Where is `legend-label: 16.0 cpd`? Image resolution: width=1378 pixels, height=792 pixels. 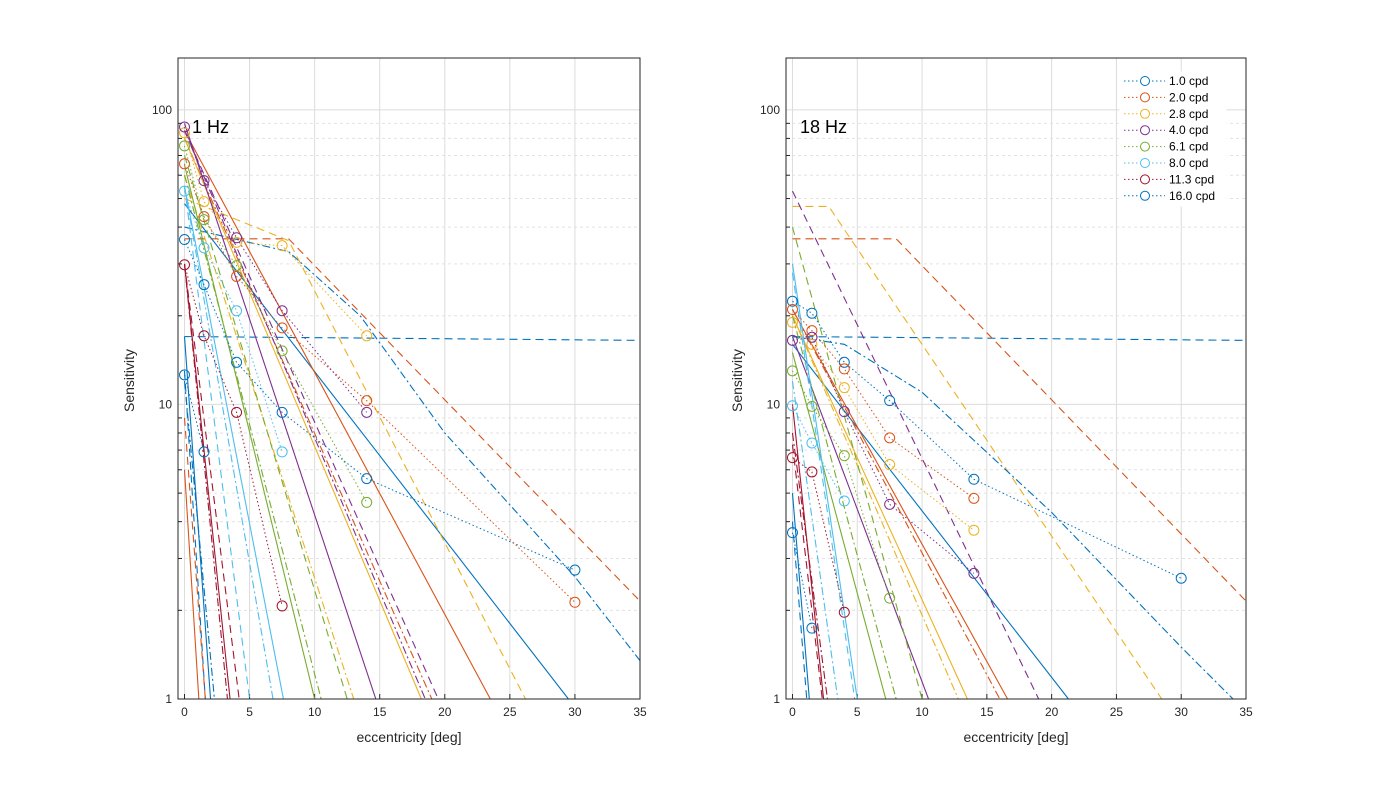 legend-label: 16.0 cpd is located at coordinates (1192, 196).